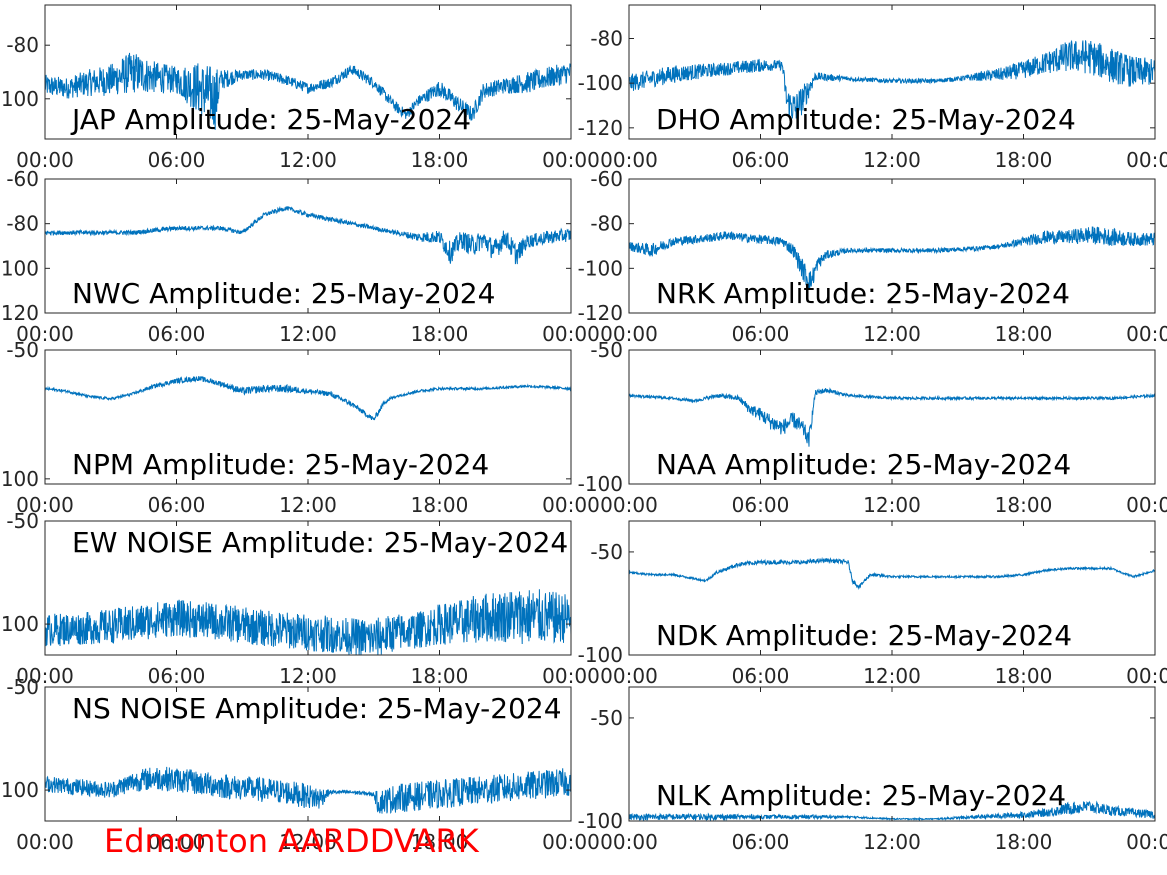  Describe the element at coordinates (20, 313) in the screenshot. I see `y-tick-label: 120` at that location.